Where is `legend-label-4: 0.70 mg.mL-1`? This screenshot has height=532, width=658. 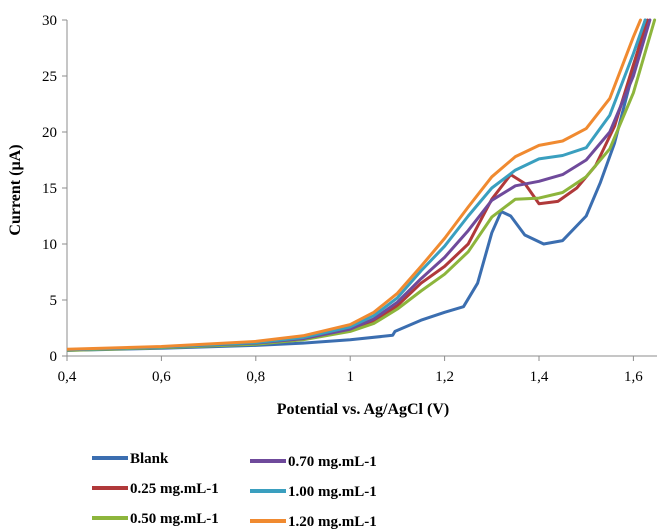 legend-label-4: 0.70 mg.mL-1 is located at coordinates (332, 462).